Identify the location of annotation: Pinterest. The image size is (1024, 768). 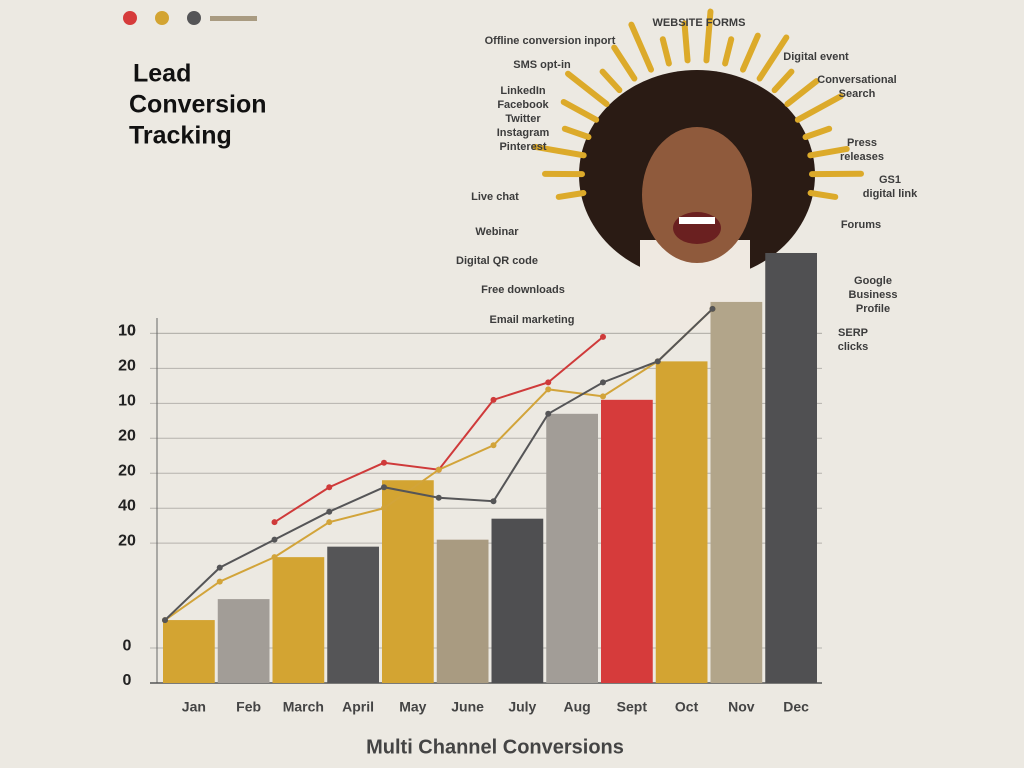
(522, 147).